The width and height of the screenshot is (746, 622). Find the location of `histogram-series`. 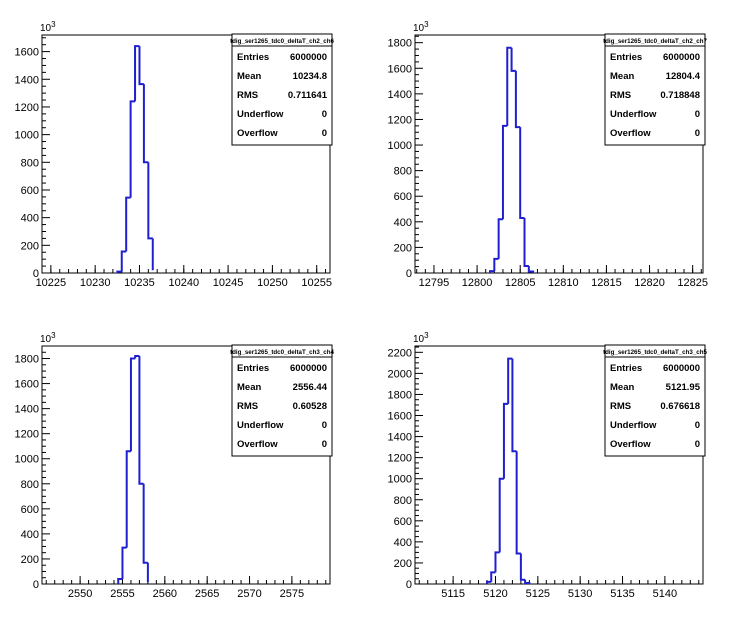

histogram-series is located at coordinates (135, 159).